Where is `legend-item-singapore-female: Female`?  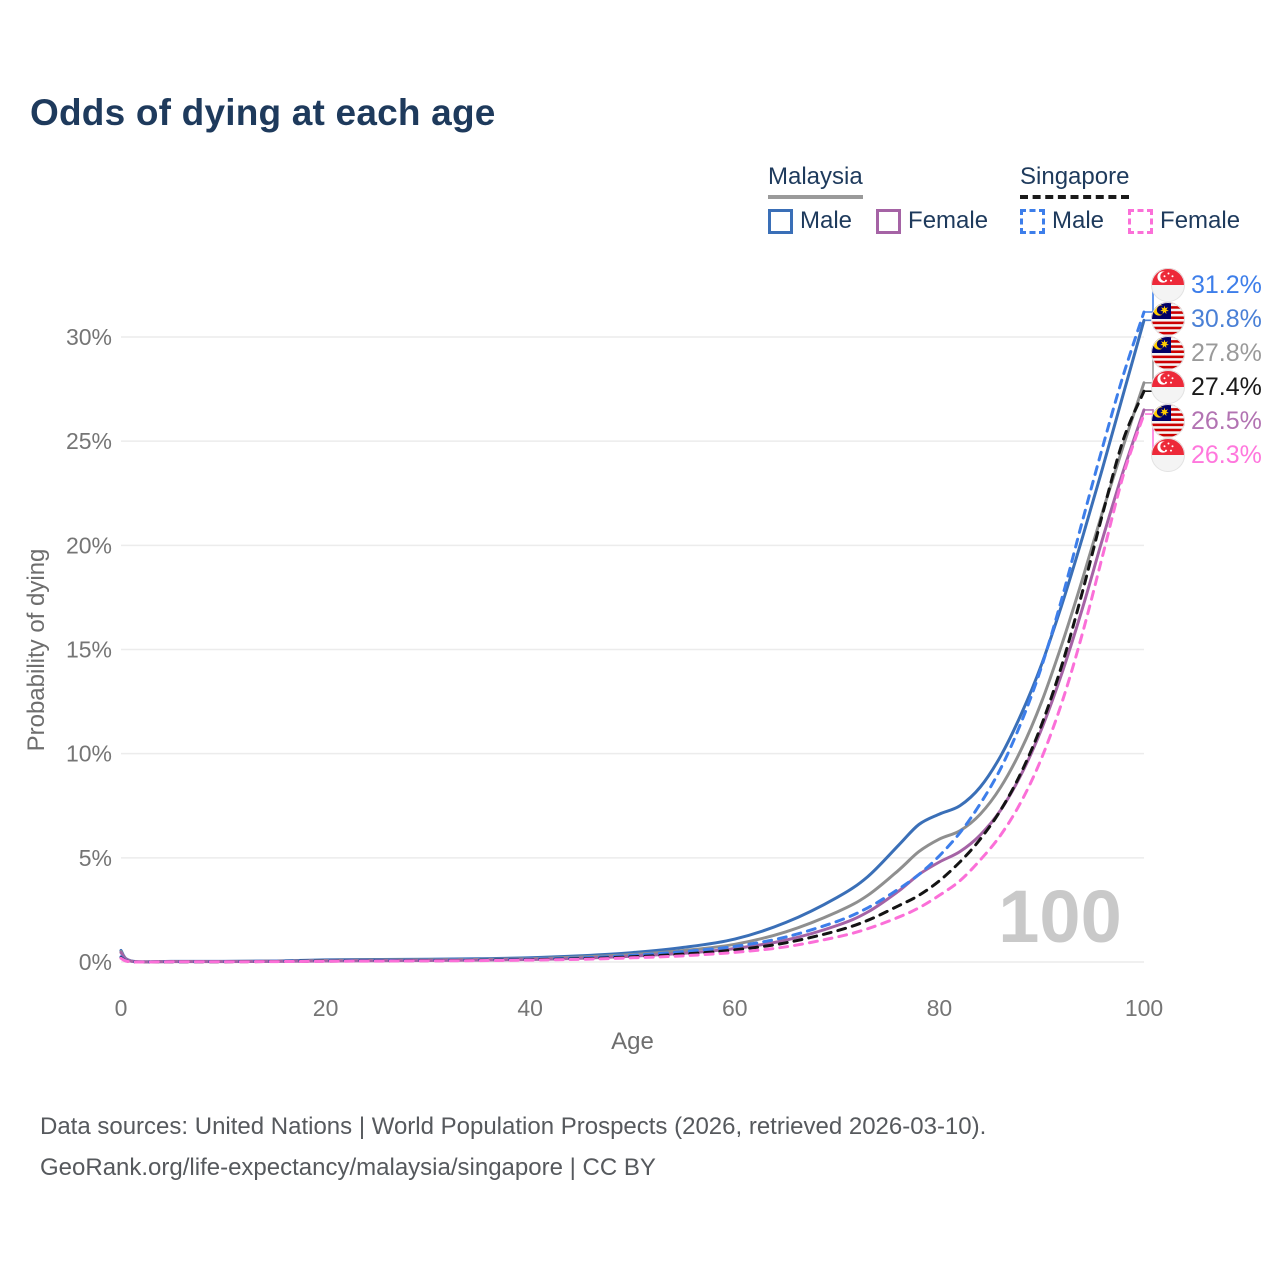 legend-item-singapore-female: Female is located at coordinates (1184, 221).